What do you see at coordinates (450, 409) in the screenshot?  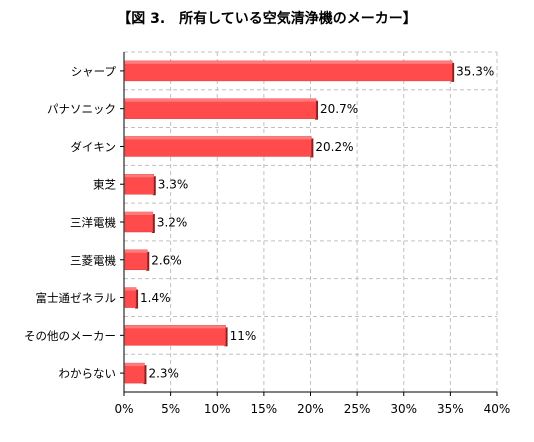 I see `x-tick-label: 35%` at bounding box center [450, 409].